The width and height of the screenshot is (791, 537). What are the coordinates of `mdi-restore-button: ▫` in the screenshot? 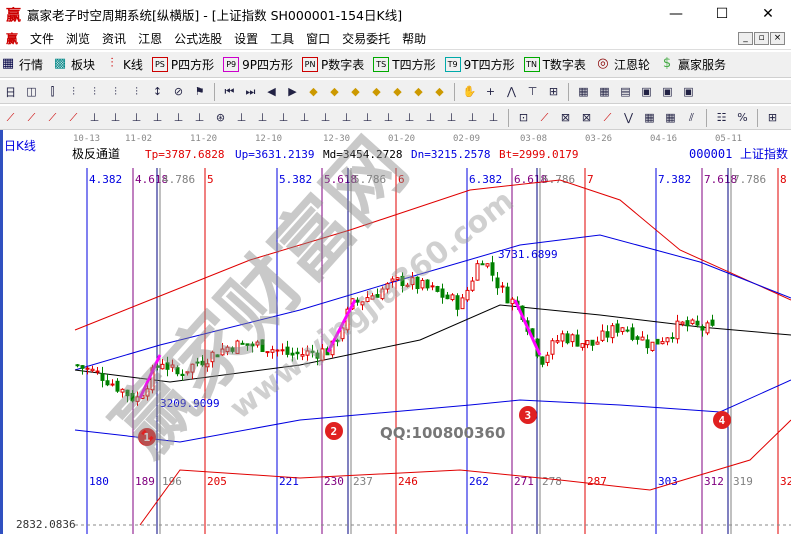 It's located at (761, 38).